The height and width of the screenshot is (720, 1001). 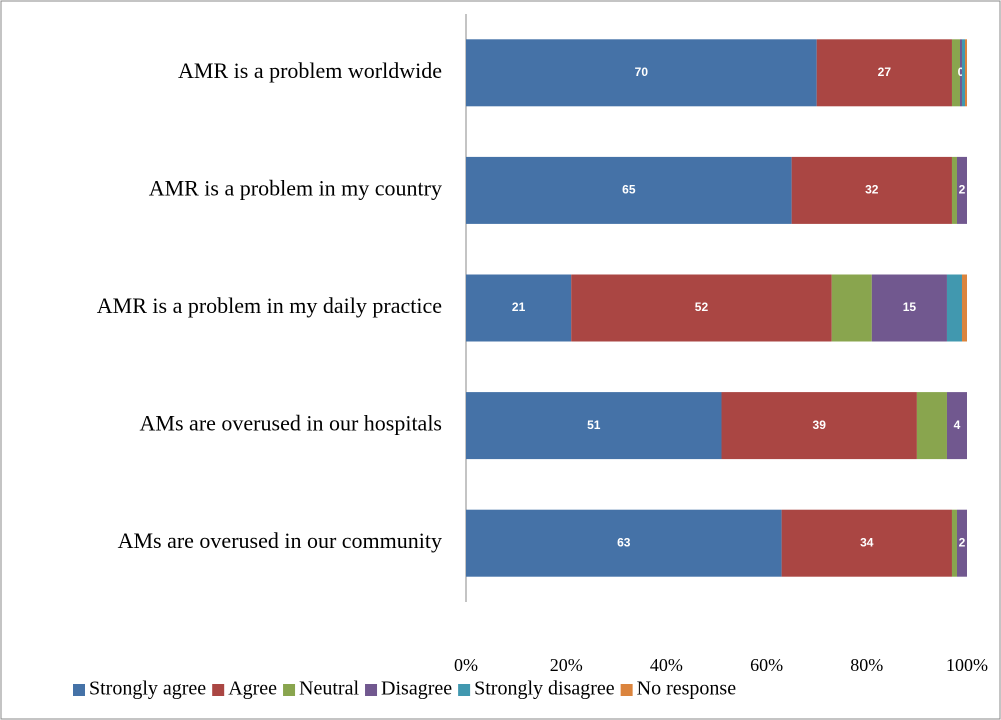 I want to click on y-tick-label: AMs are overused in our community, so click(x=280, y=540).